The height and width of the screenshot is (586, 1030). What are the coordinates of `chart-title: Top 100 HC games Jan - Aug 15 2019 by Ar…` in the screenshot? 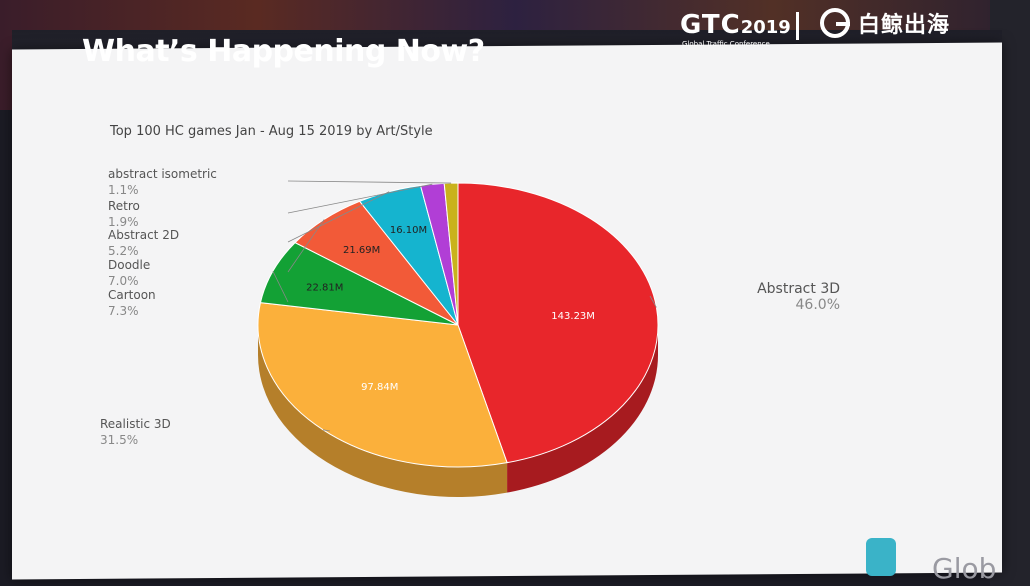 It's located at (271, 131).